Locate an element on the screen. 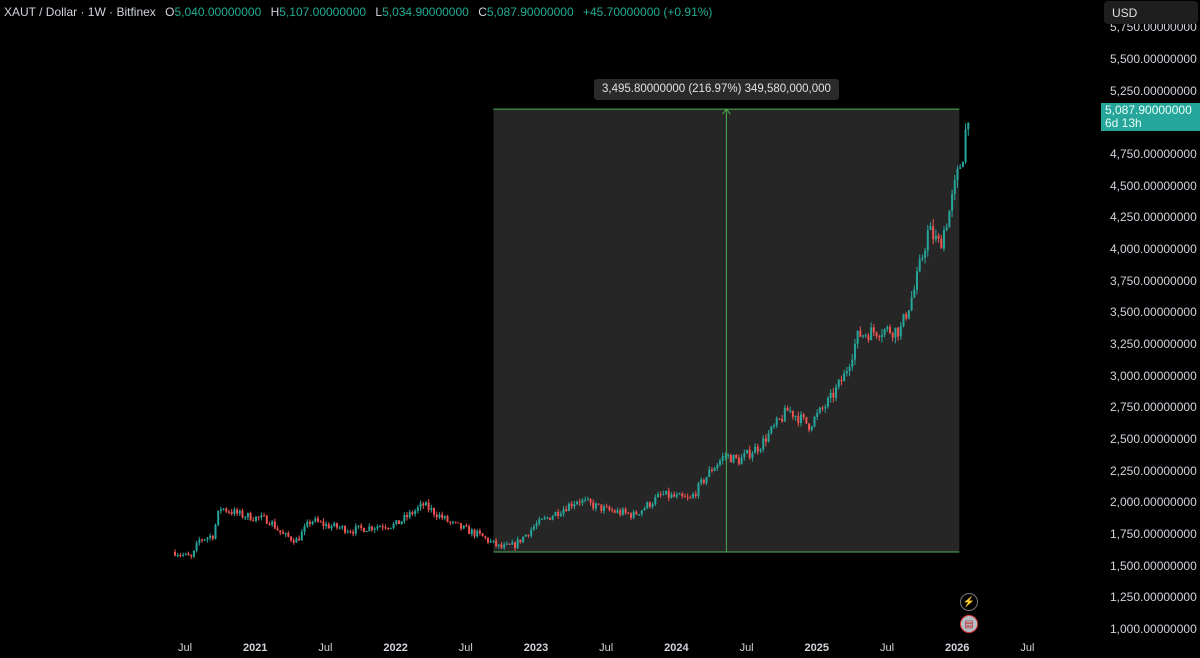 This screenshot has height=658, width=1200. lightning-icon: ⚡ is located at coordinates (969, 602).